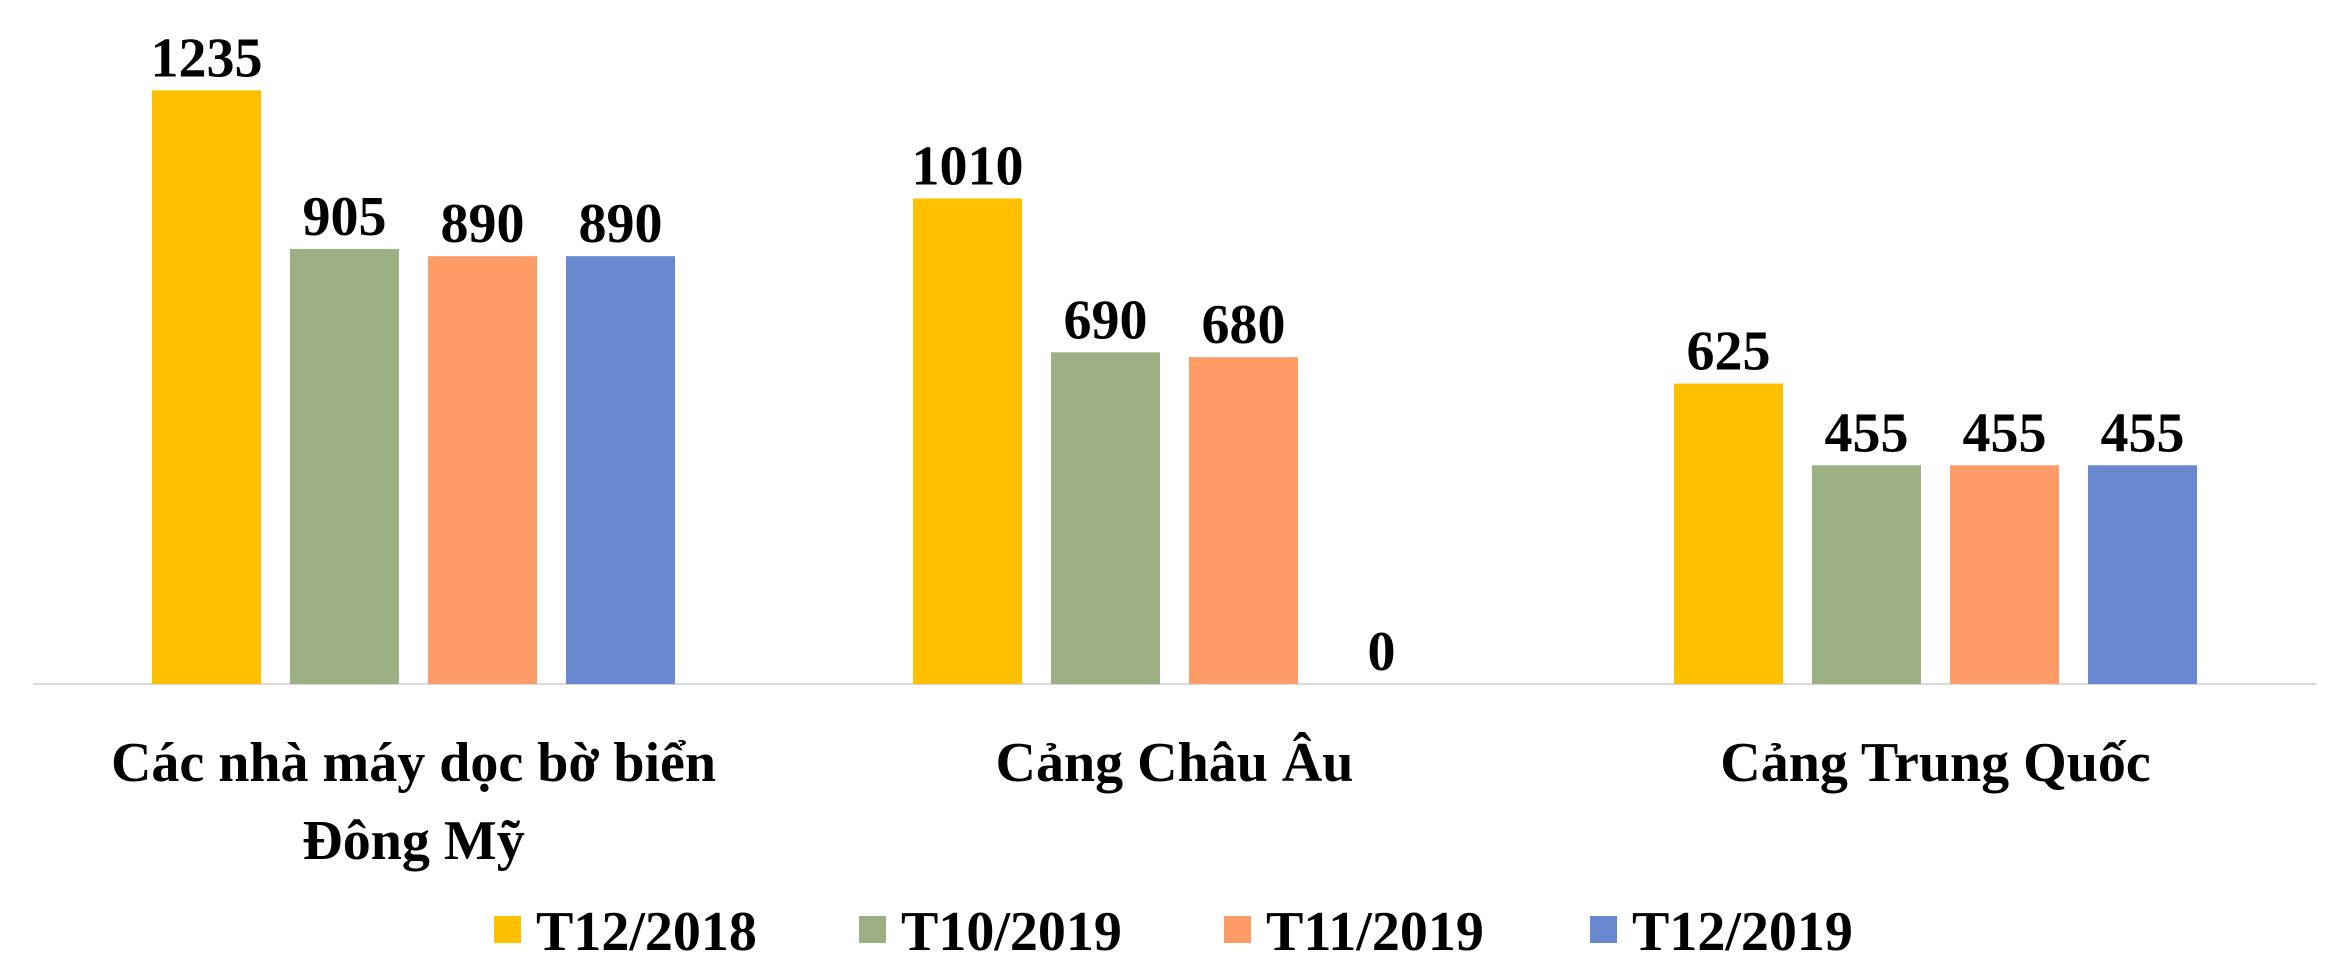  Describe the element at coordinates (1742, 930) in the screenshot. I see `legend-label: T12/2019` at that location.